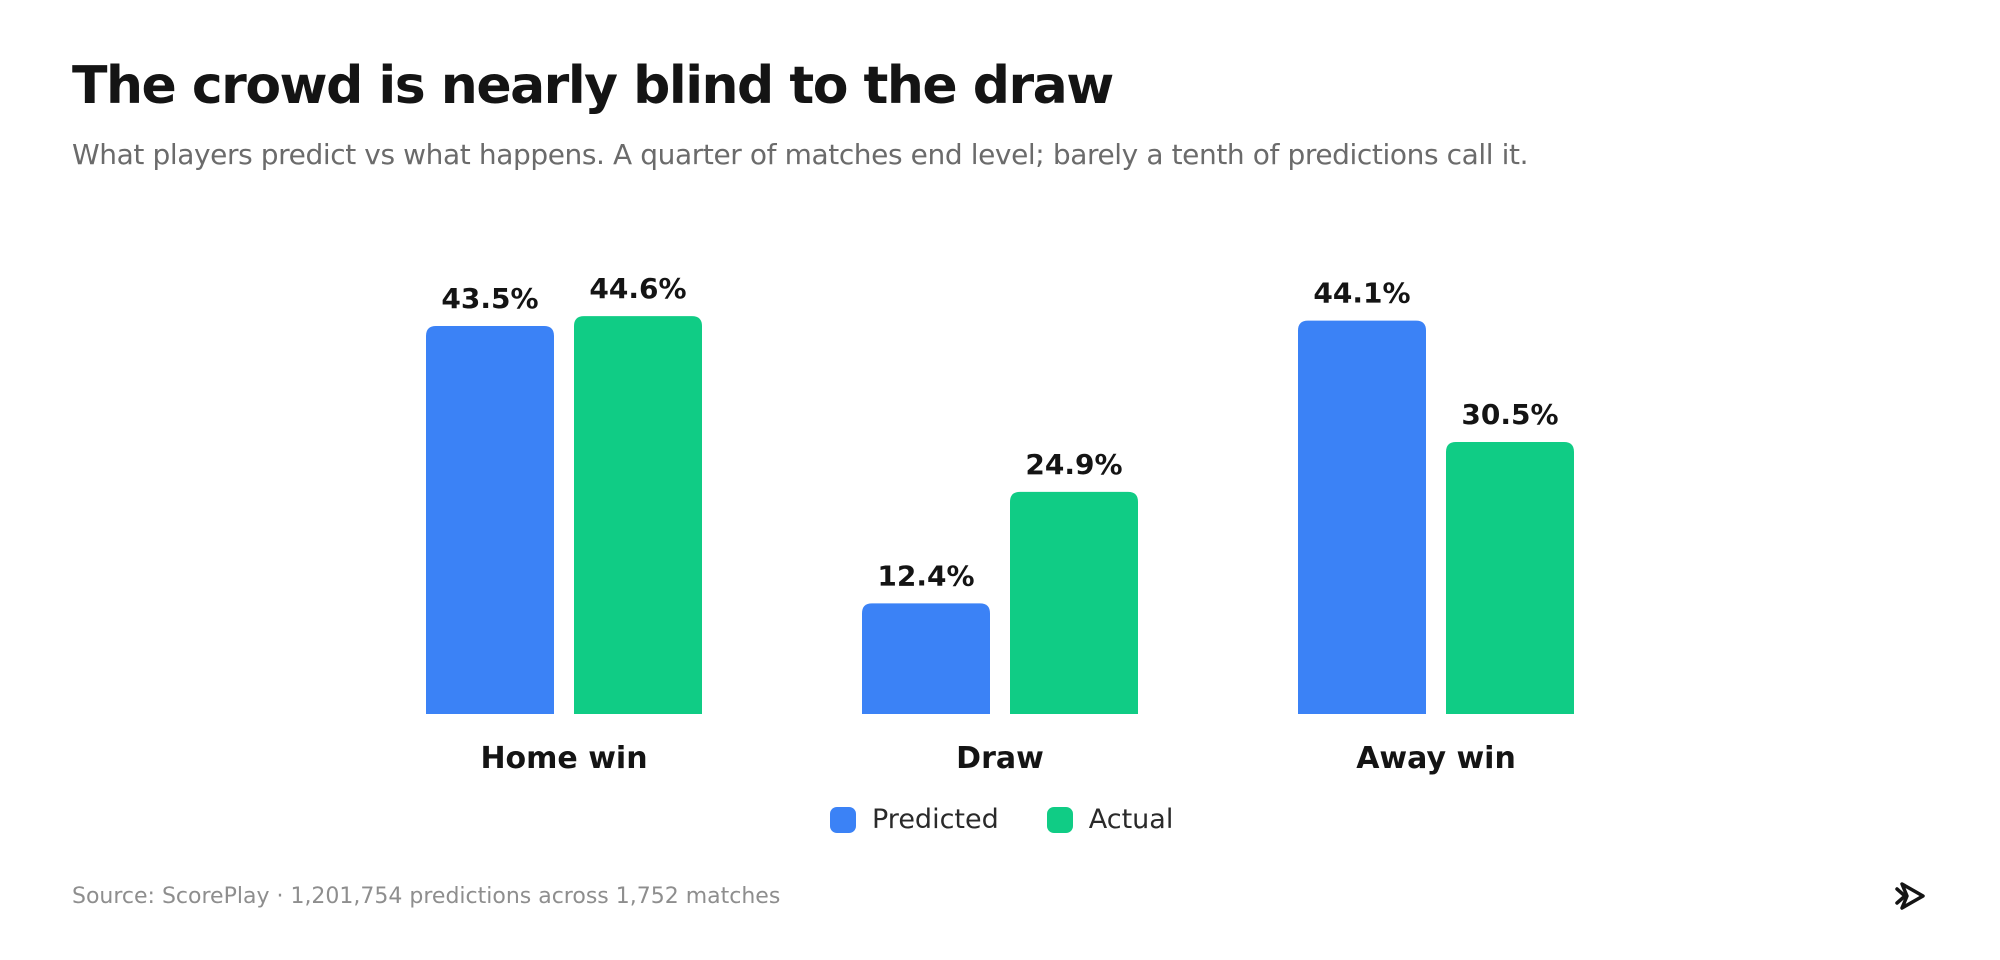  I want to click on data-label-draw-actual: 24.9%, so click(1073, 464).